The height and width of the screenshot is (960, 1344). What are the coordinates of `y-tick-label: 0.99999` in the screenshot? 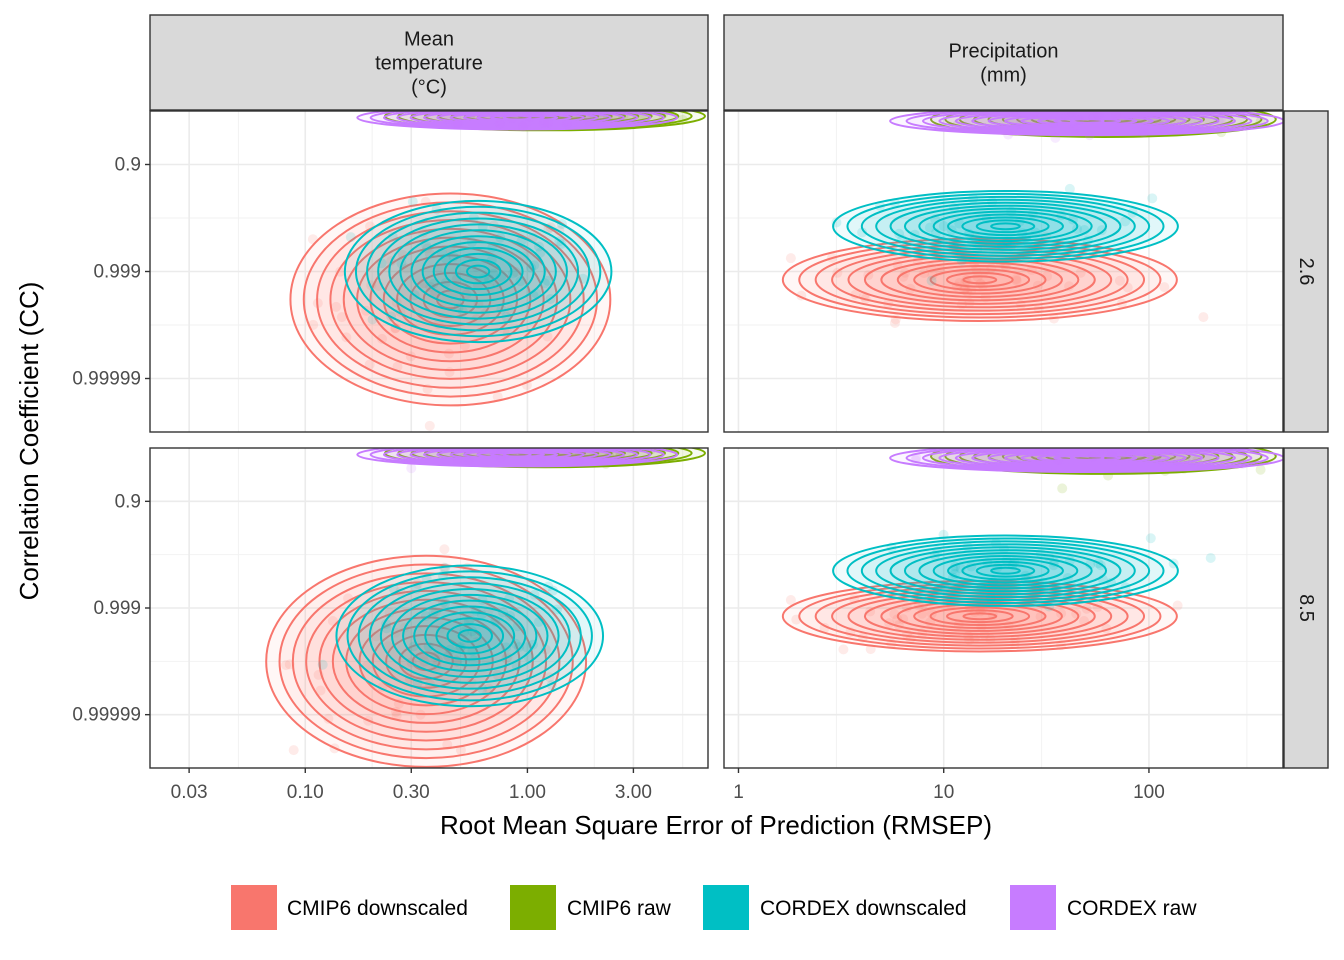 It's located at (106, 379).